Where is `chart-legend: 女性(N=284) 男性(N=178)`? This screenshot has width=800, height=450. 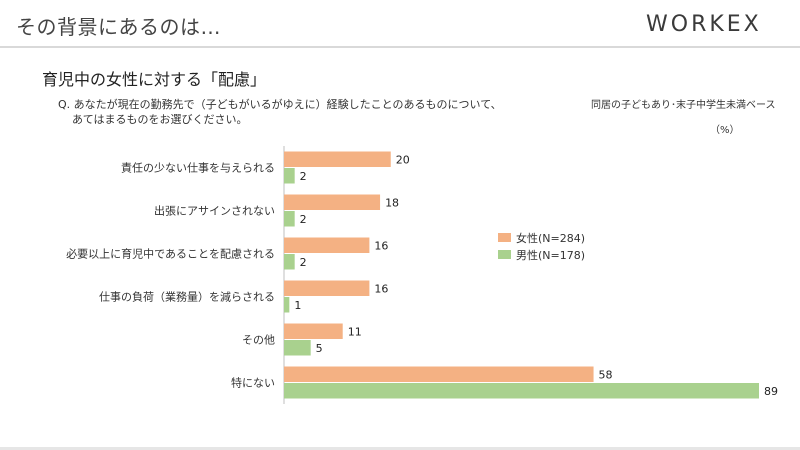 chart-legend: 女性(N=284) 男性(N=178) is located at coordinates (541, 246).